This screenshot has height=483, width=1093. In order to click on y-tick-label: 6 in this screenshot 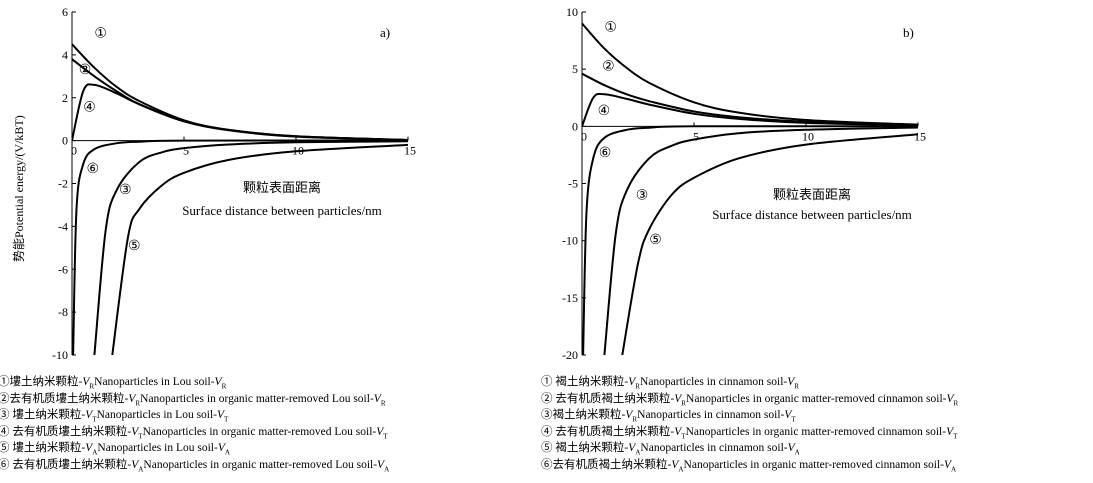, I will do `click(65, 12)`.